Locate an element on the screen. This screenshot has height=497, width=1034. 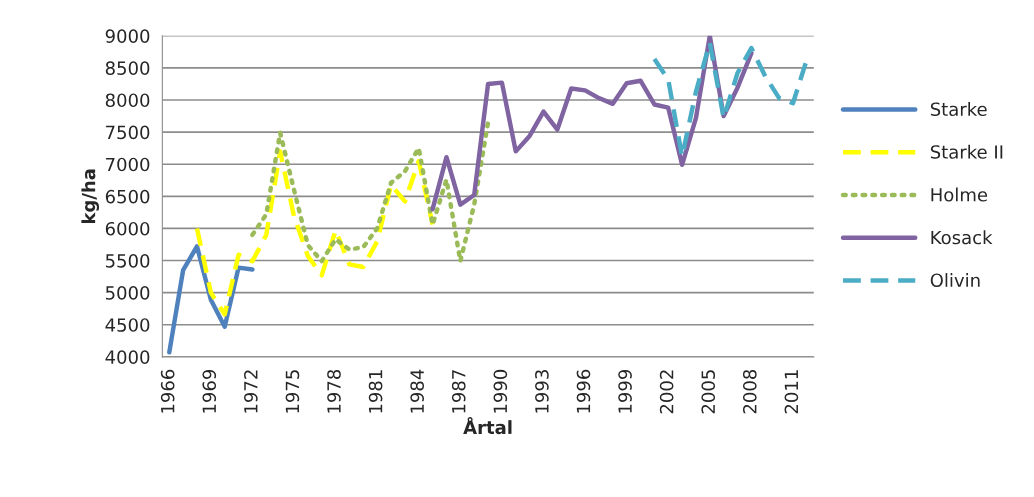
y-tick-label: 6000 is located at coordinates (127, 228).